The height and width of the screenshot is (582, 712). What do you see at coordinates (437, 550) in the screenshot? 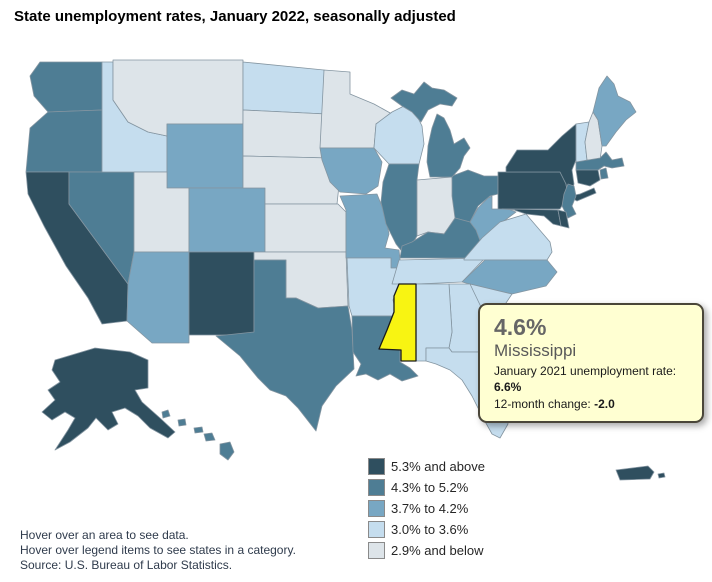
I see `legend-label: 2.9% and below` at bounding box center [437, 550].